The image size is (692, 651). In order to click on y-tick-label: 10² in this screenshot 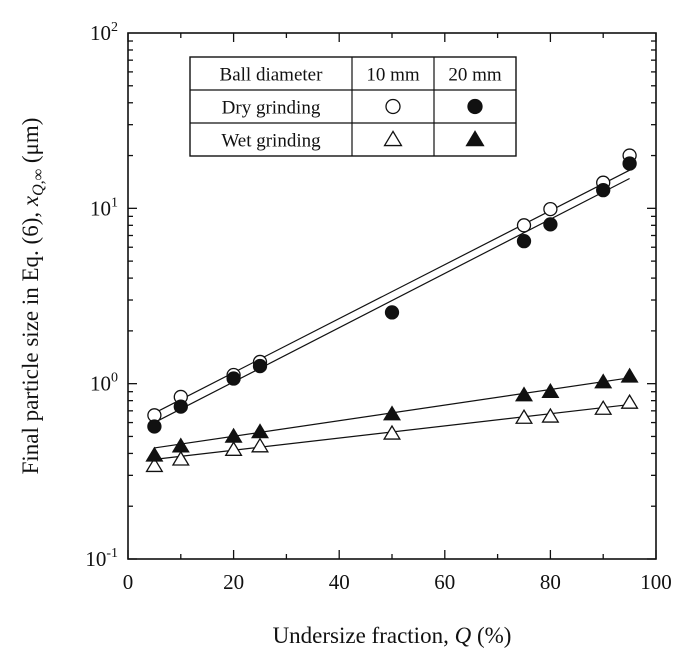, I will do `click(104, 32)`.